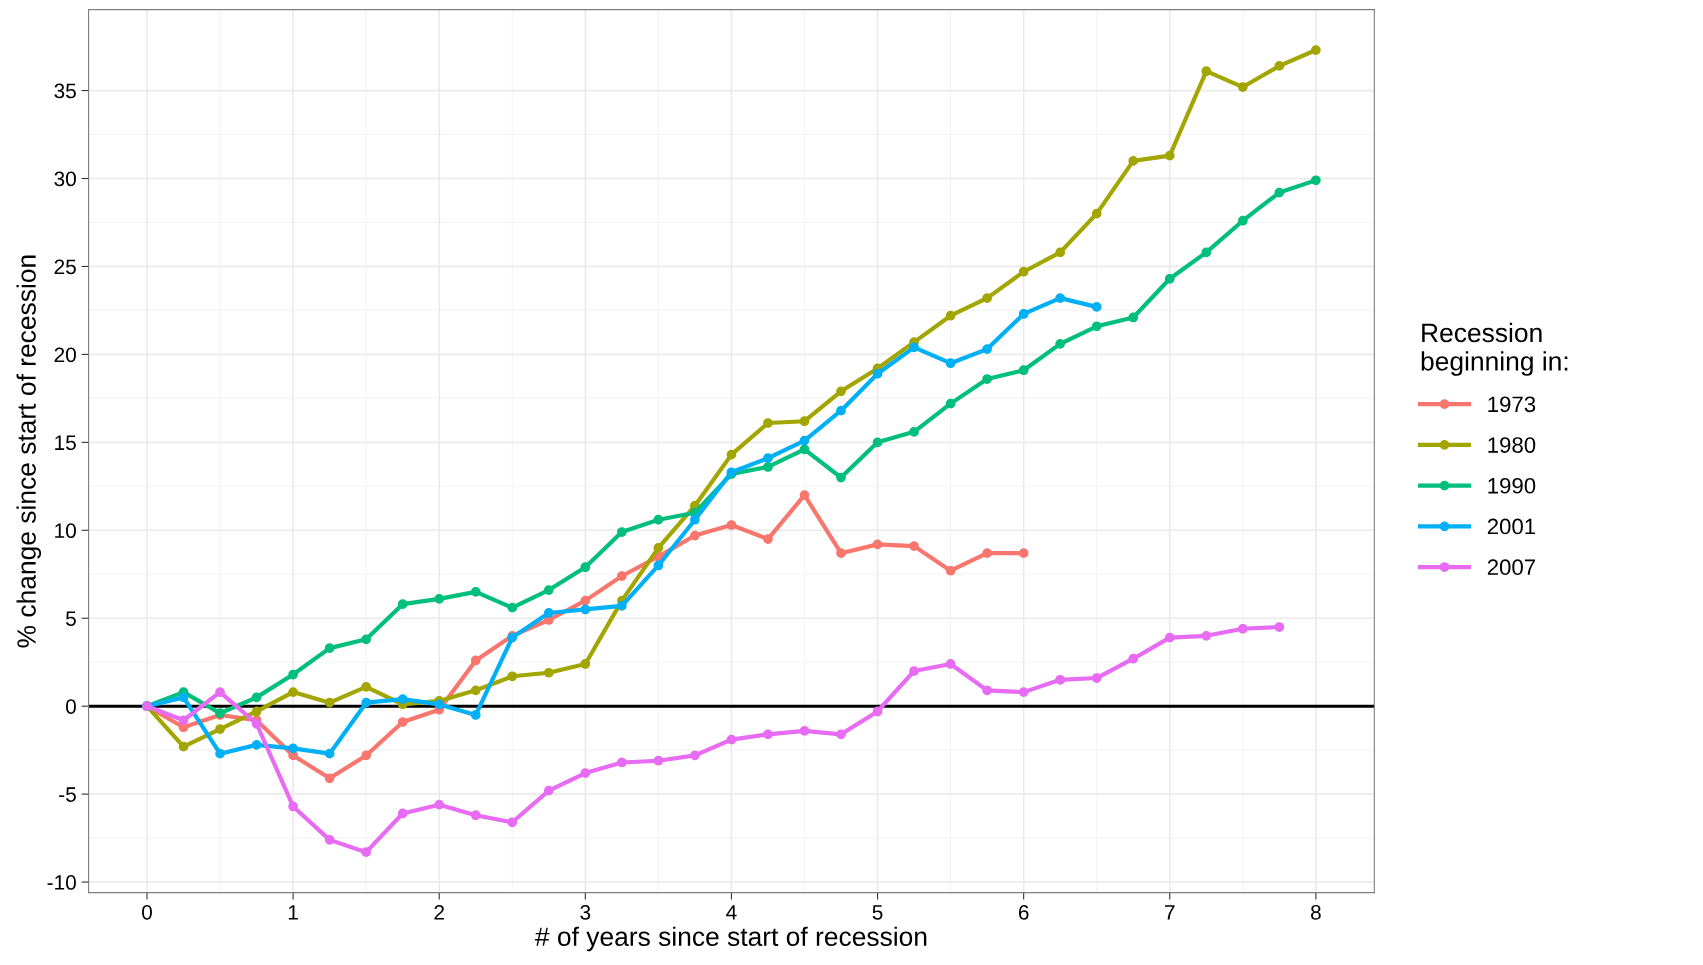  Describe the element at coordinates (65, 267) in the screenshot. I see `y-tick-label: 25` at that location.